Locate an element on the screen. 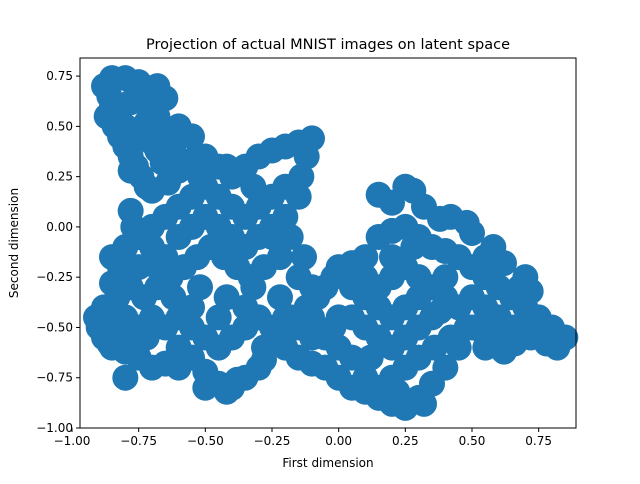  y-tick-label: −1.00 is located at coordinates (54, 428).